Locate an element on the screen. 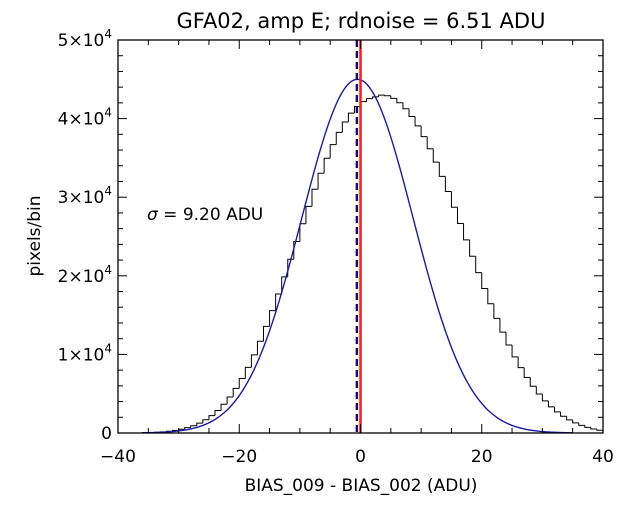  y-tick-label: 4×10⁴ is located at coordinates (85, 118).